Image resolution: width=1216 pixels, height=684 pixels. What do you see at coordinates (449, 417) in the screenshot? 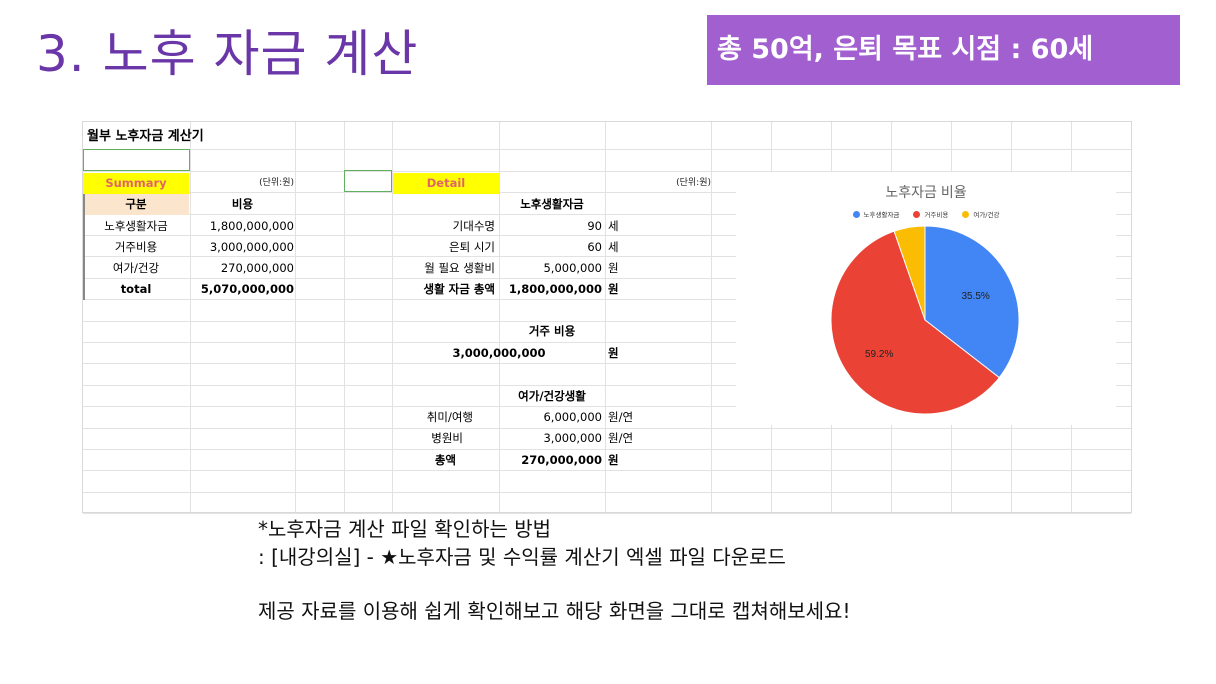
I see `leisure-row-label: 취미/여행` at bounding box center [449, 417].